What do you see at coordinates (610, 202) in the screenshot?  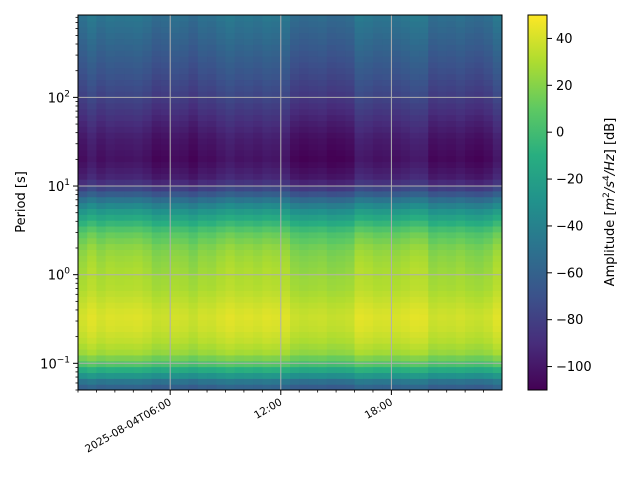 I see `colorbar-label: Amplitude [m2/s4/Hz] [dB]` at bounding box center [610, 202].